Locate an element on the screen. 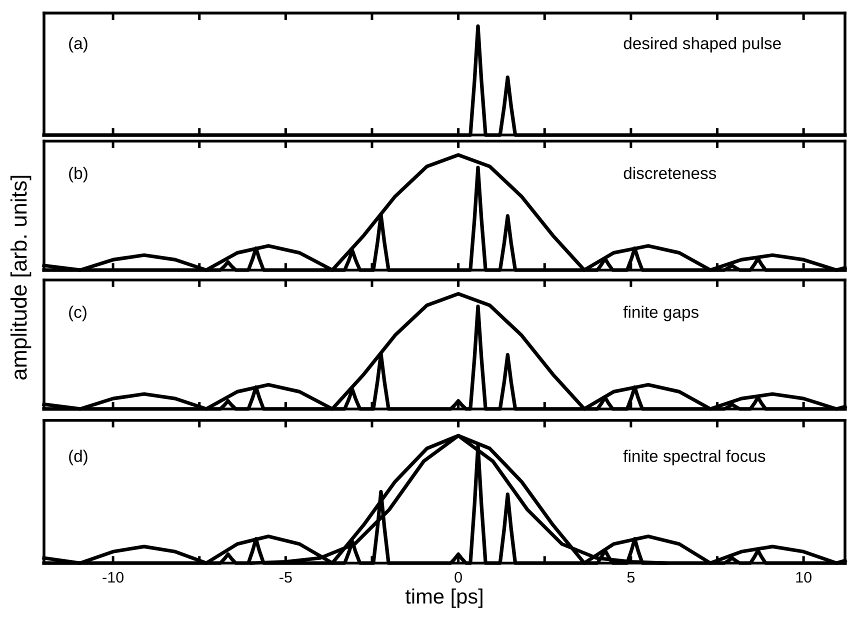 Image resolution: width=851 pixels, height=637 pixels. annotation: (b) is located at coordinates (78, 174).